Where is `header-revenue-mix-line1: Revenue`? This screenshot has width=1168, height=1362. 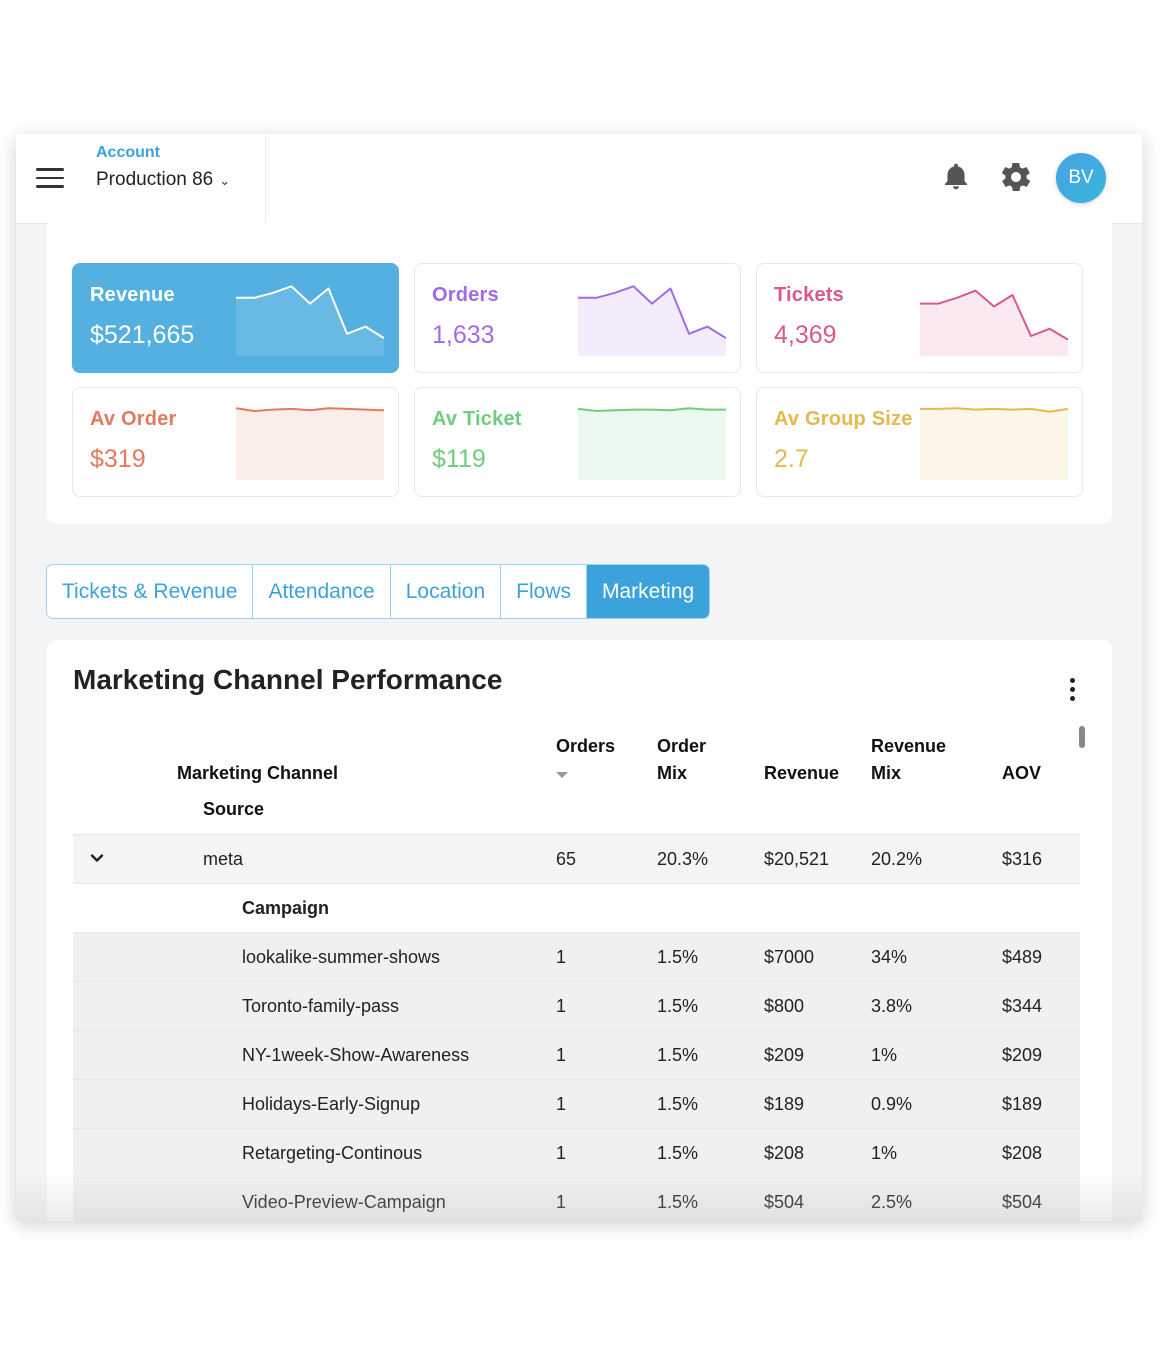 header-revenue-mix-line1: Revenue is located at coordinates (909, 746).